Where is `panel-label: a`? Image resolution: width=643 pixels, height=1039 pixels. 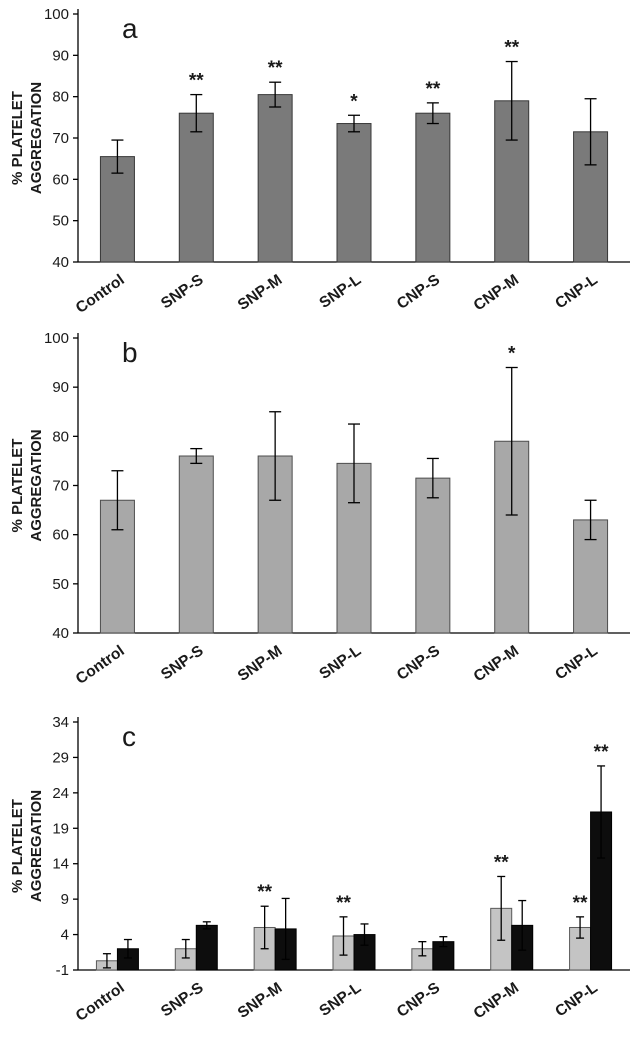 panel-label: a is located at coordinates (130, 28).